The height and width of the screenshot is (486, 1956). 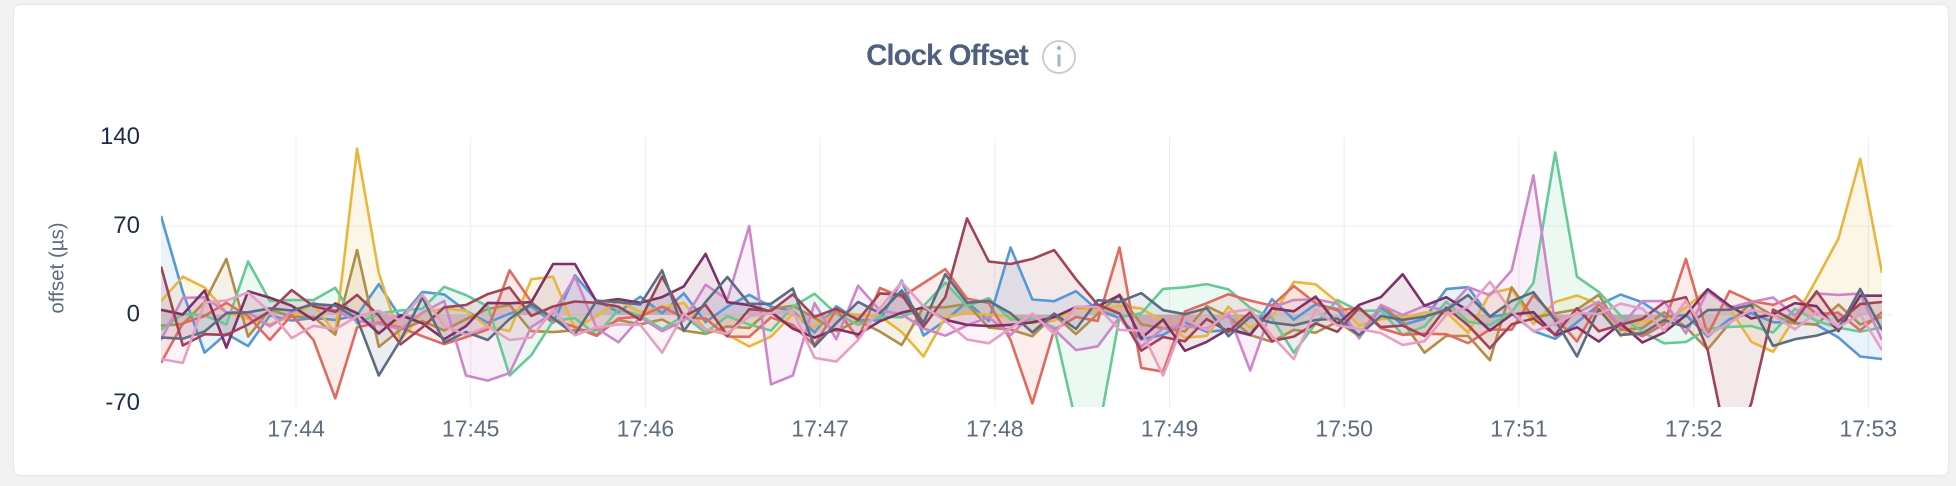 I want to click on svg-text: -70, so click(x=122, y=402).